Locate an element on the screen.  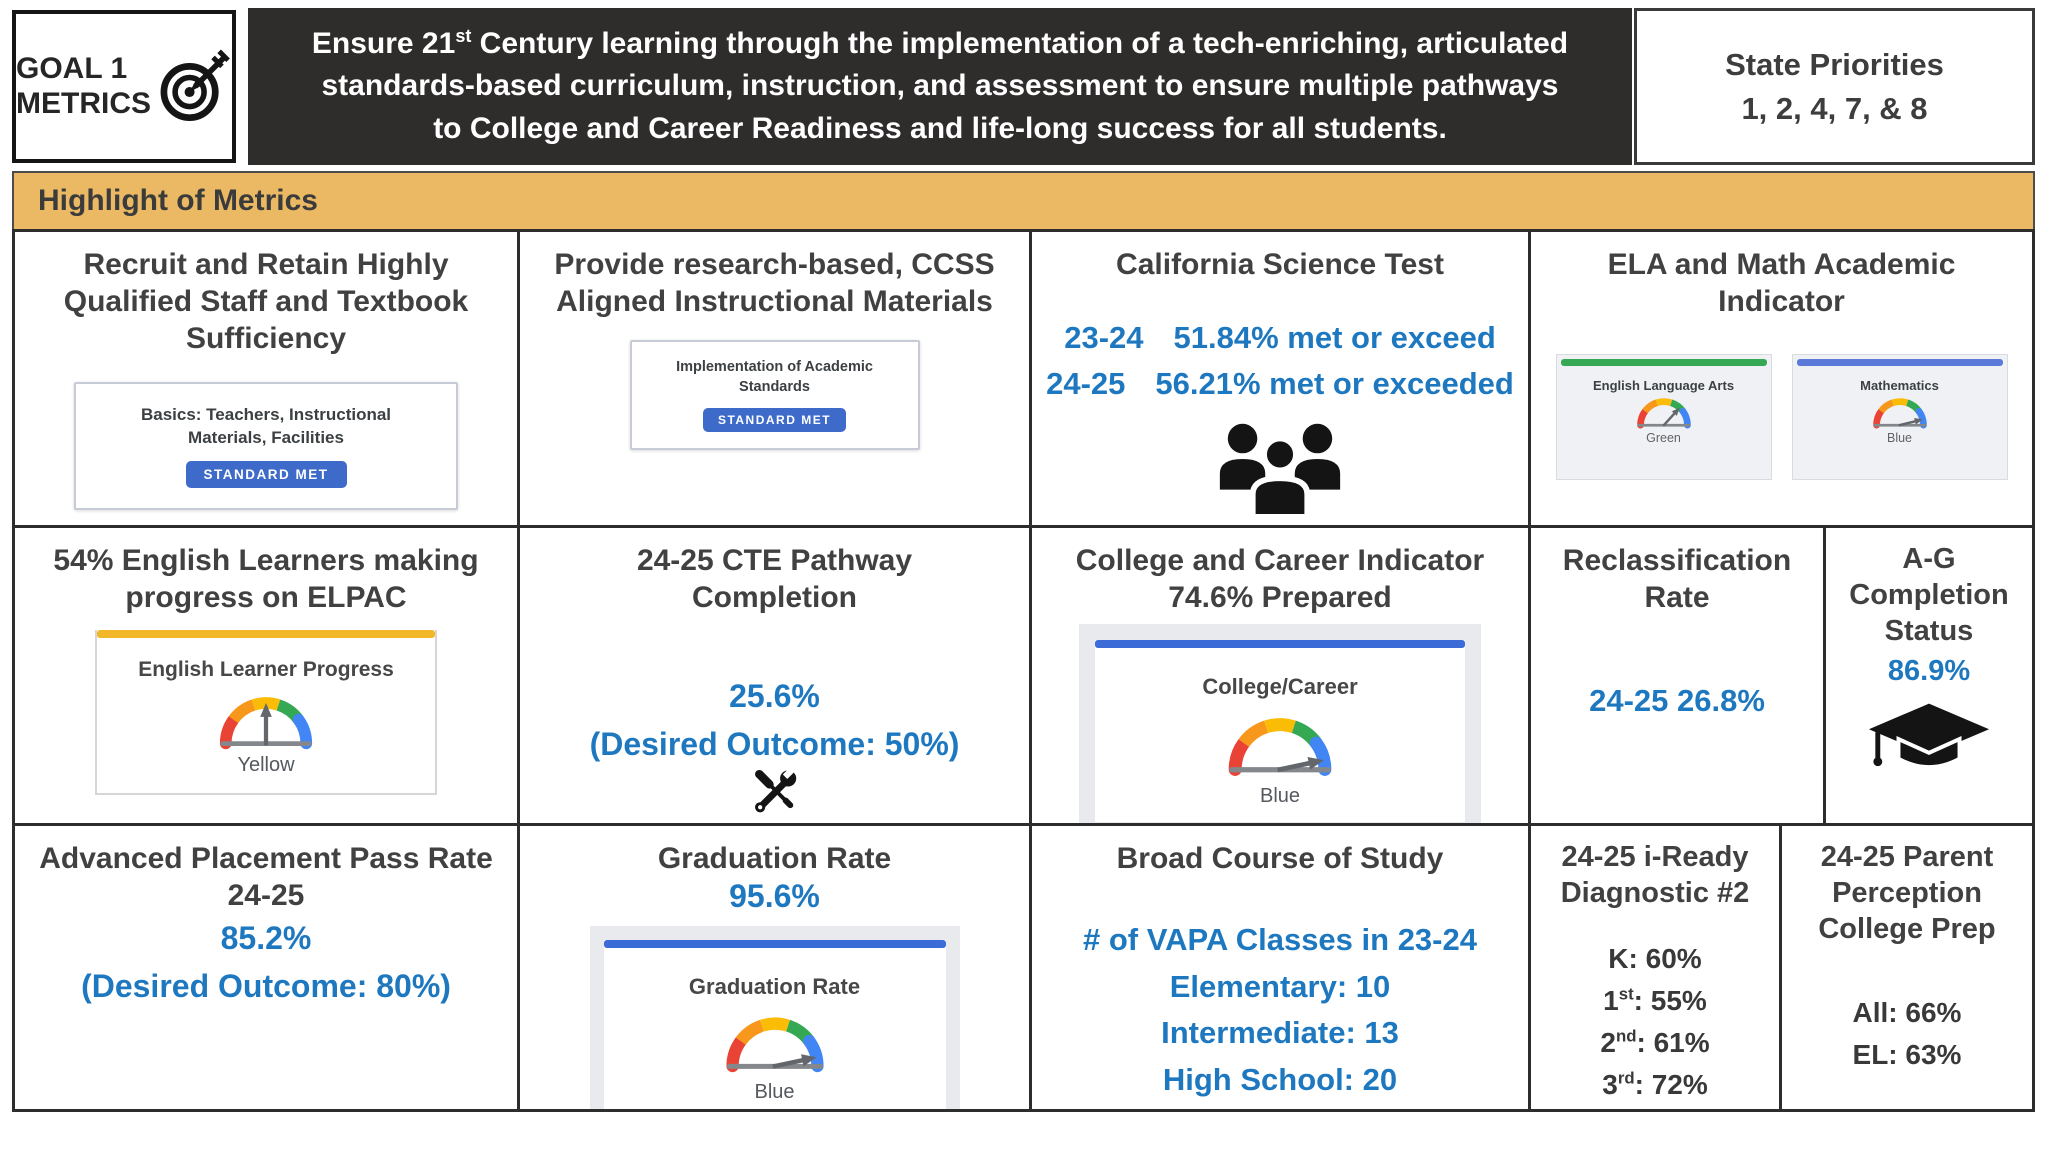
parent-perception-results: All: 66% EL: 63% is located at coordinates (1907, 1034).